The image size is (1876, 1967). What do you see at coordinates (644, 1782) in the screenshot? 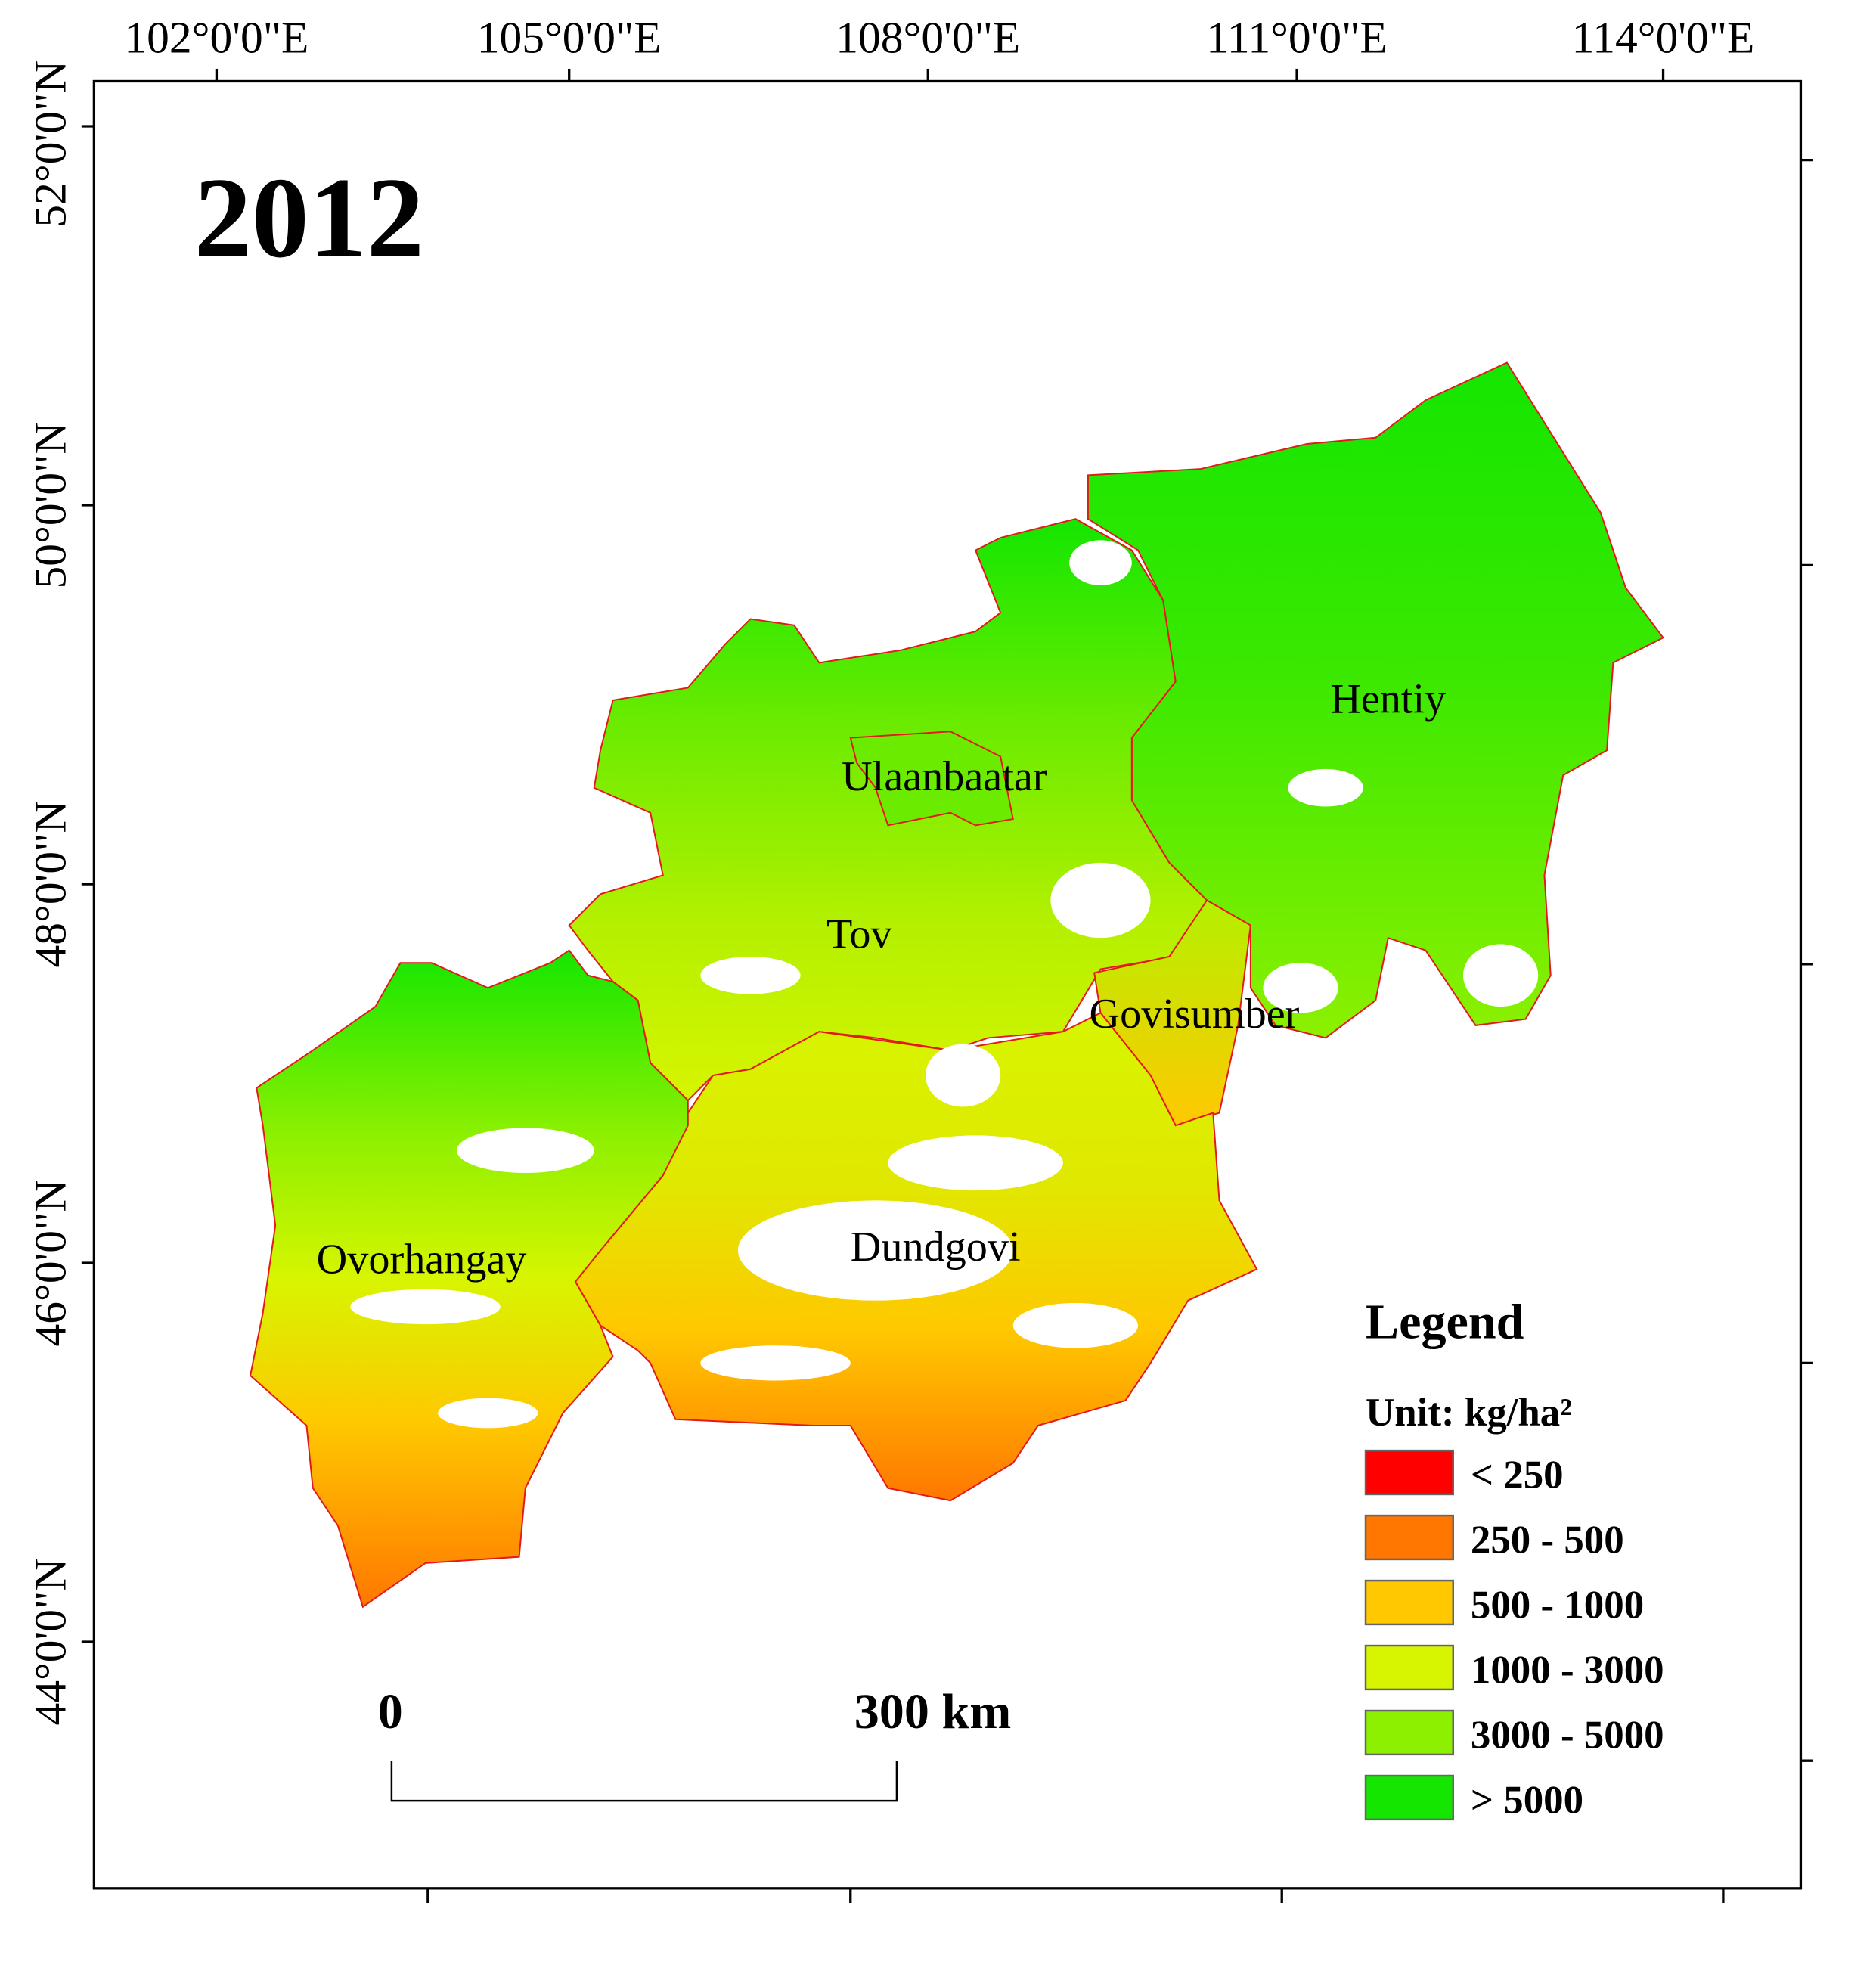
I see `scale-line` at bounding box center [644, 1782].